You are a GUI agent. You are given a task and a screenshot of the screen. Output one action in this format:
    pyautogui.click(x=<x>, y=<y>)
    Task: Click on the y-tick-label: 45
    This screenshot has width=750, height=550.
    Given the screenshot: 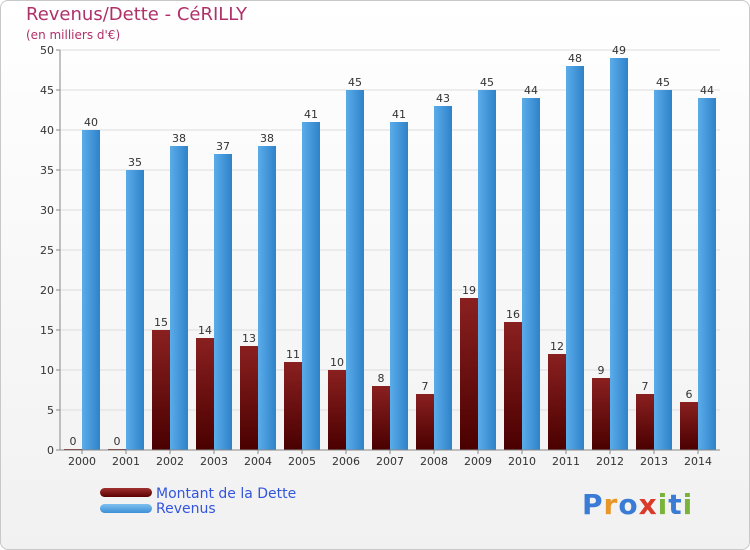 What is the action you would take?
    pyautogui.click(x=47, y=90)
    